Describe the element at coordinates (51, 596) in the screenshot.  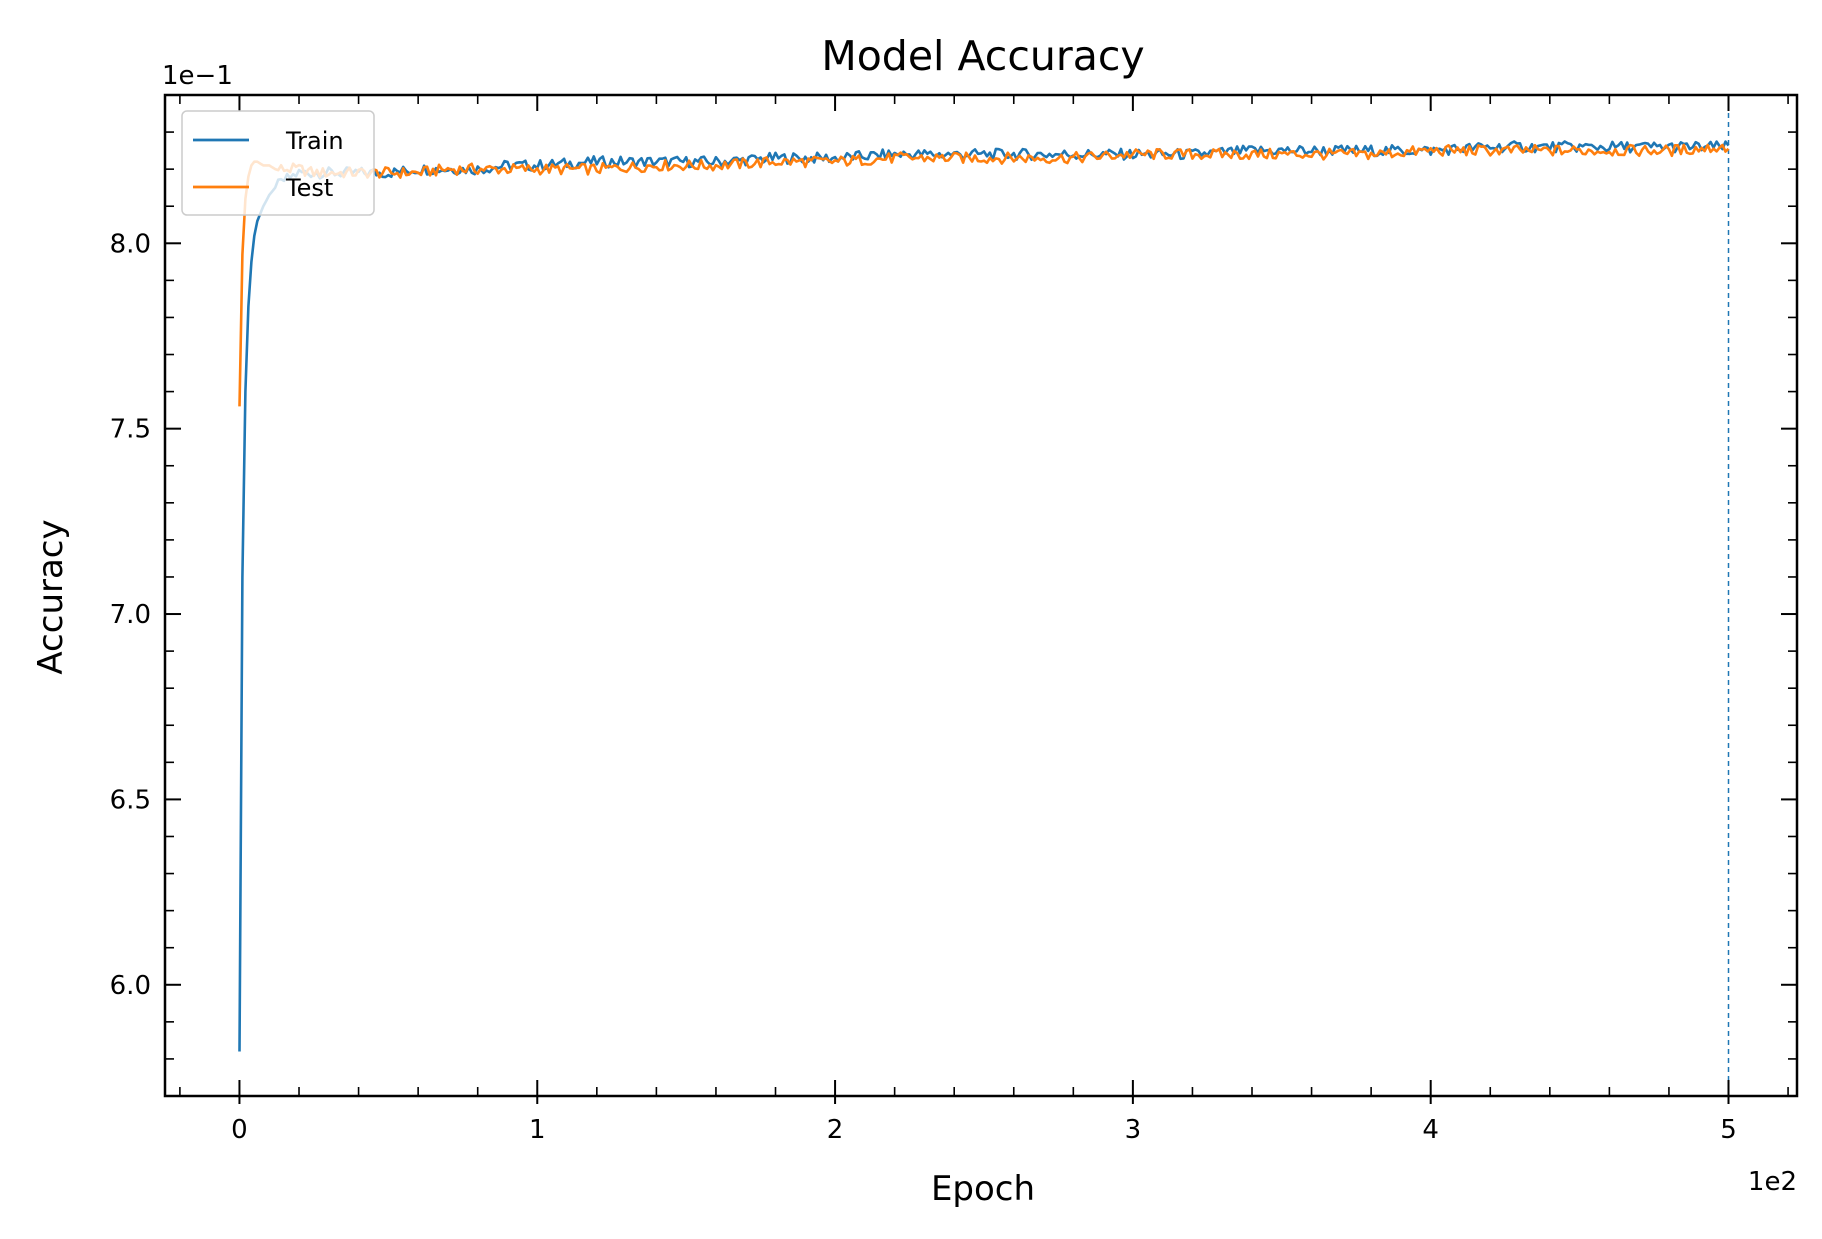
I see `y-axis-label: Accuracy` at that location.